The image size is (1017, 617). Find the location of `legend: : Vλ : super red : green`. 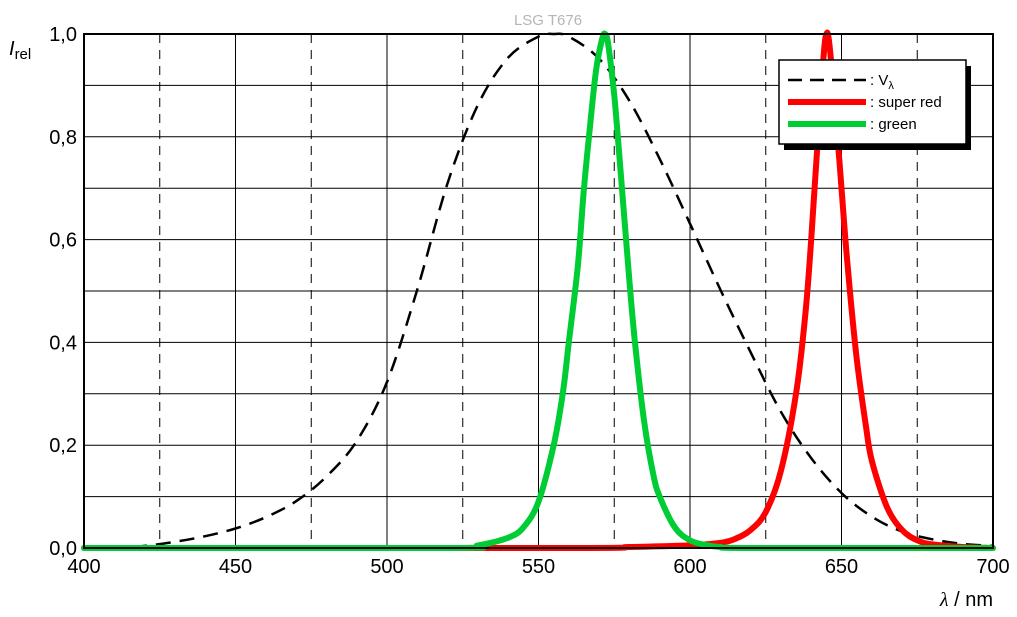

legend: : Vλ : super red : green is located at coordinates (874, 104).